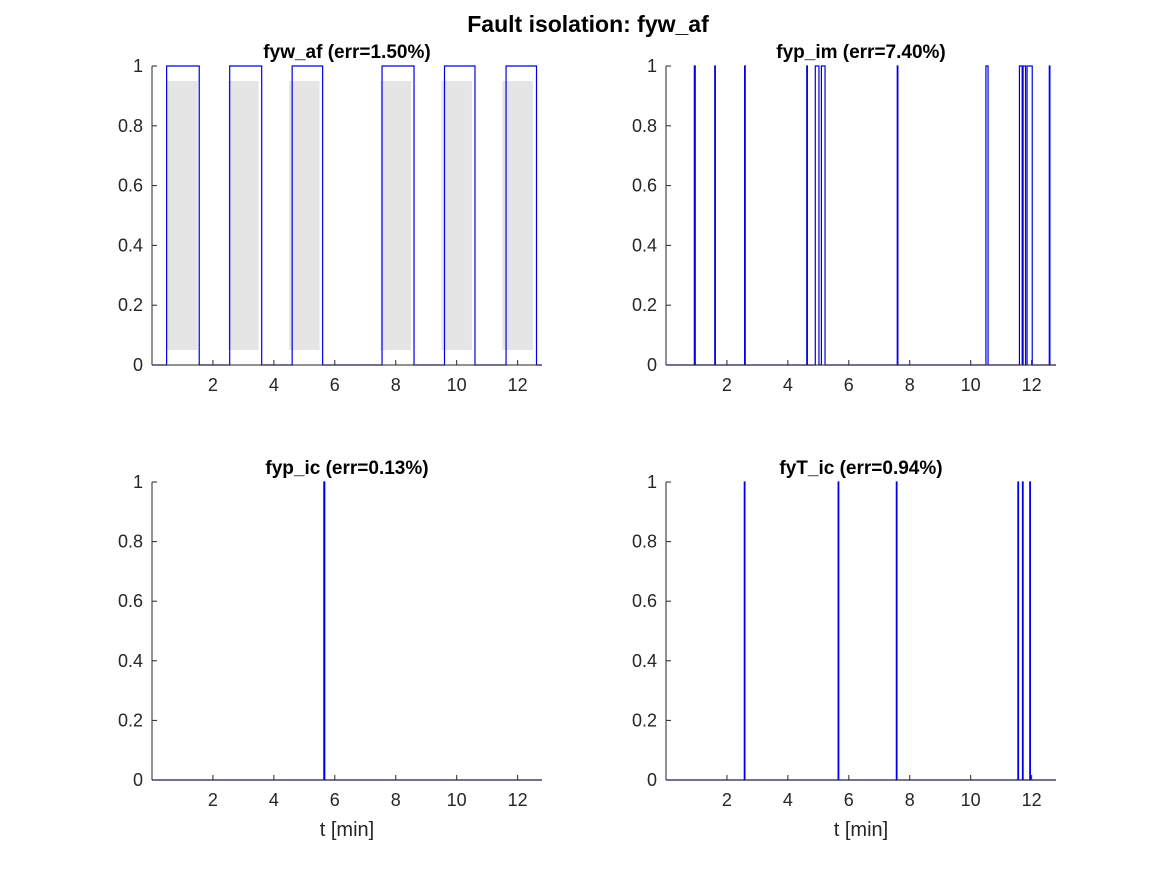  I want to click on subplot-title: fyp_ic (err=0.13%), so click(346, 468).